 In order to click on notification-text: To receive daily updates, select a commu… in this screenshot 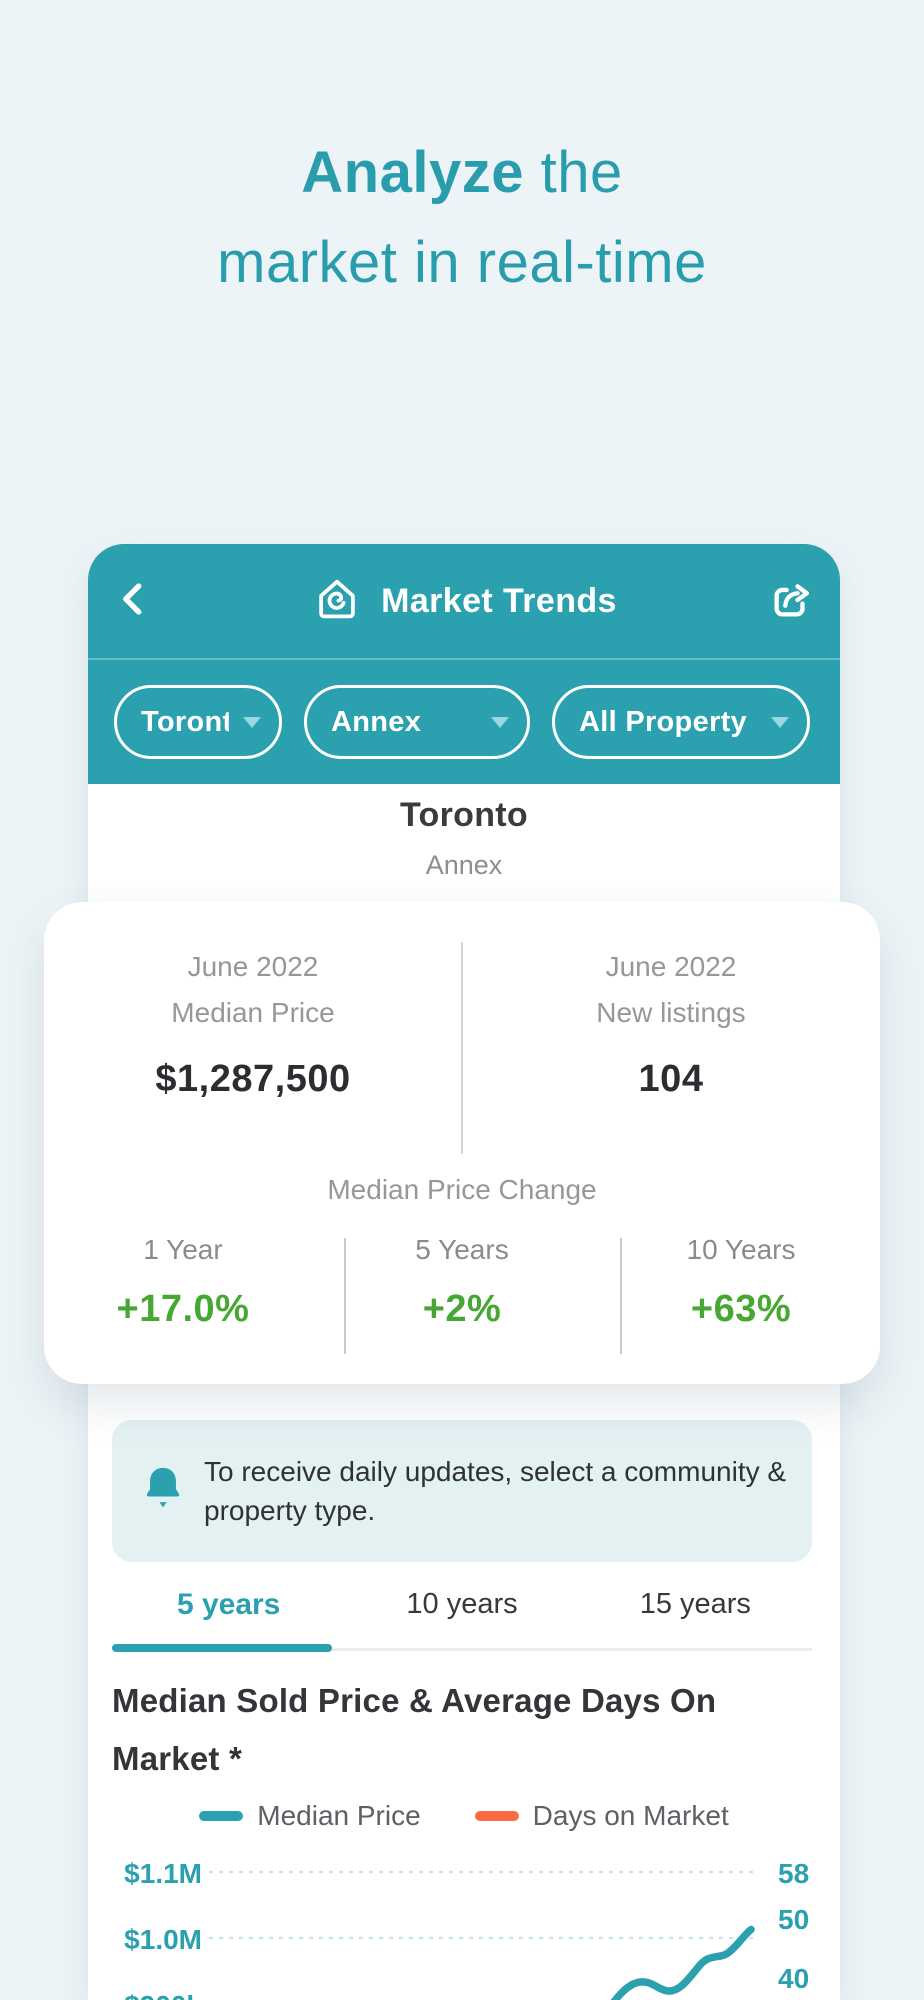, I will do `click(495, 1491)`.